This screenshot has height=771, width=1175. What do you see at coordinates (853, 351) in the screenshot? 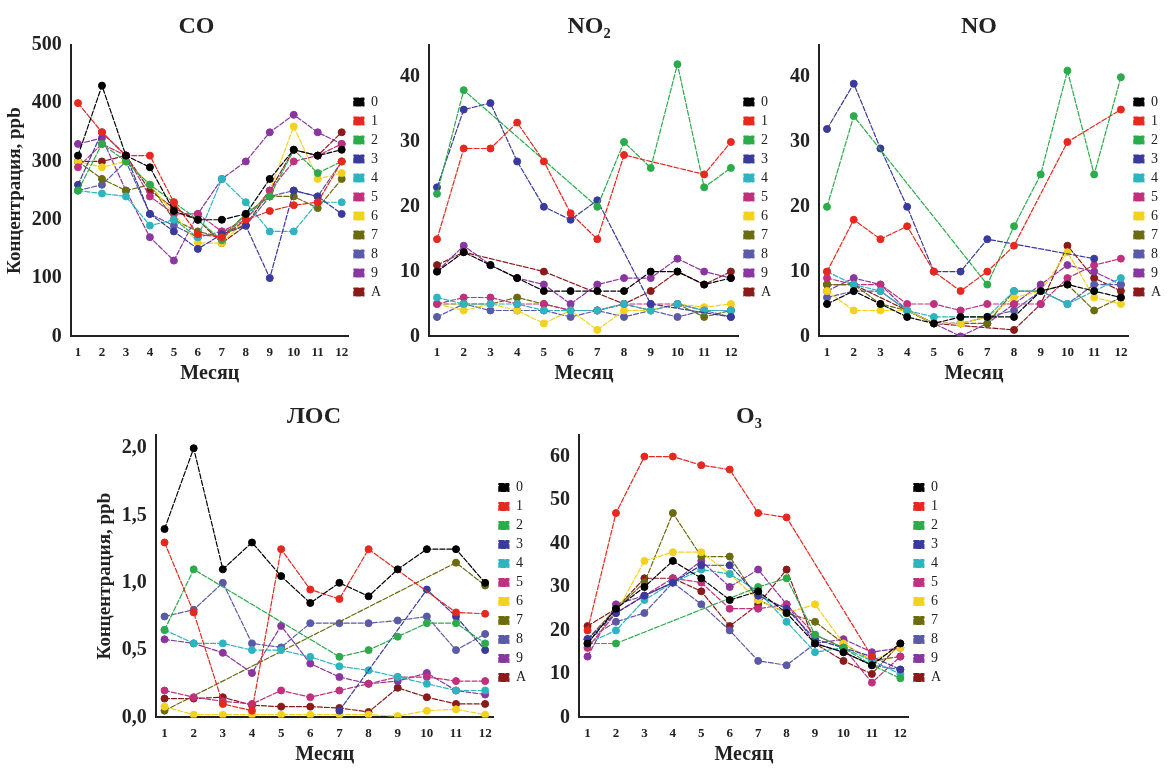
I see `x-tick-label: 2` at bounding box center [853, 351].